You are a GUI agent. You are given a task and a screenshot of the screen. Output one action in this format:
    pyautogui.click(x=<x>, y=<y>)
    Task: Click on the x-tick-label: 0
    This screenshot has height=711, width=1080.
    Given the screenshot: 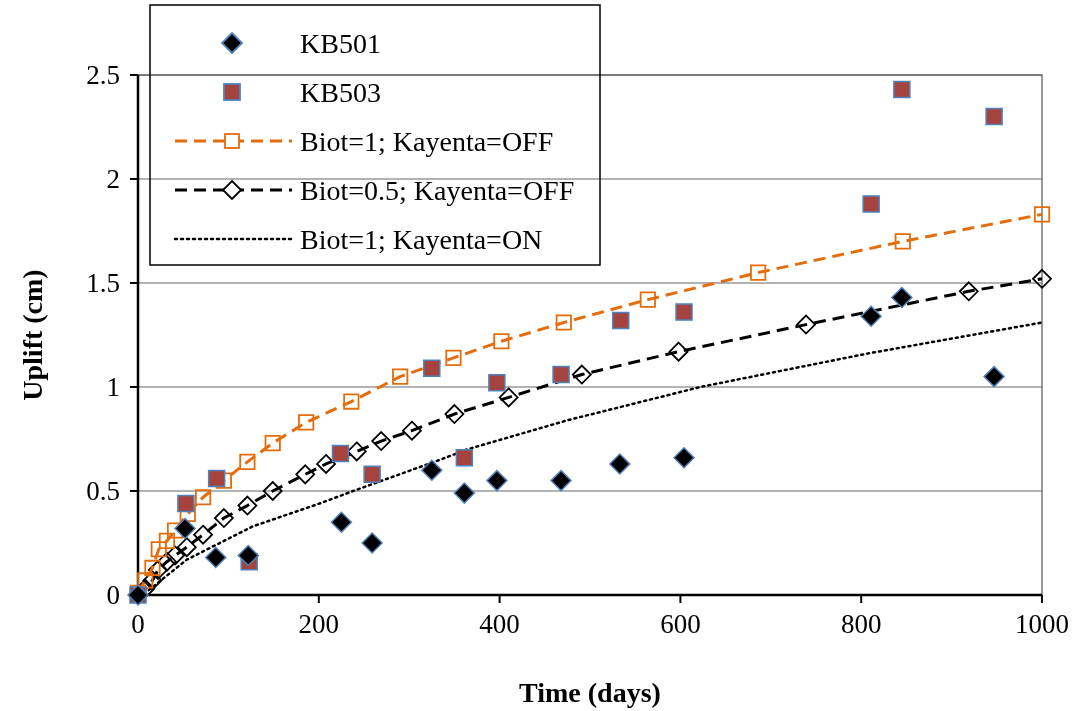 What is the action you would take?
    pyautogui.click(x=138, y=624)
    